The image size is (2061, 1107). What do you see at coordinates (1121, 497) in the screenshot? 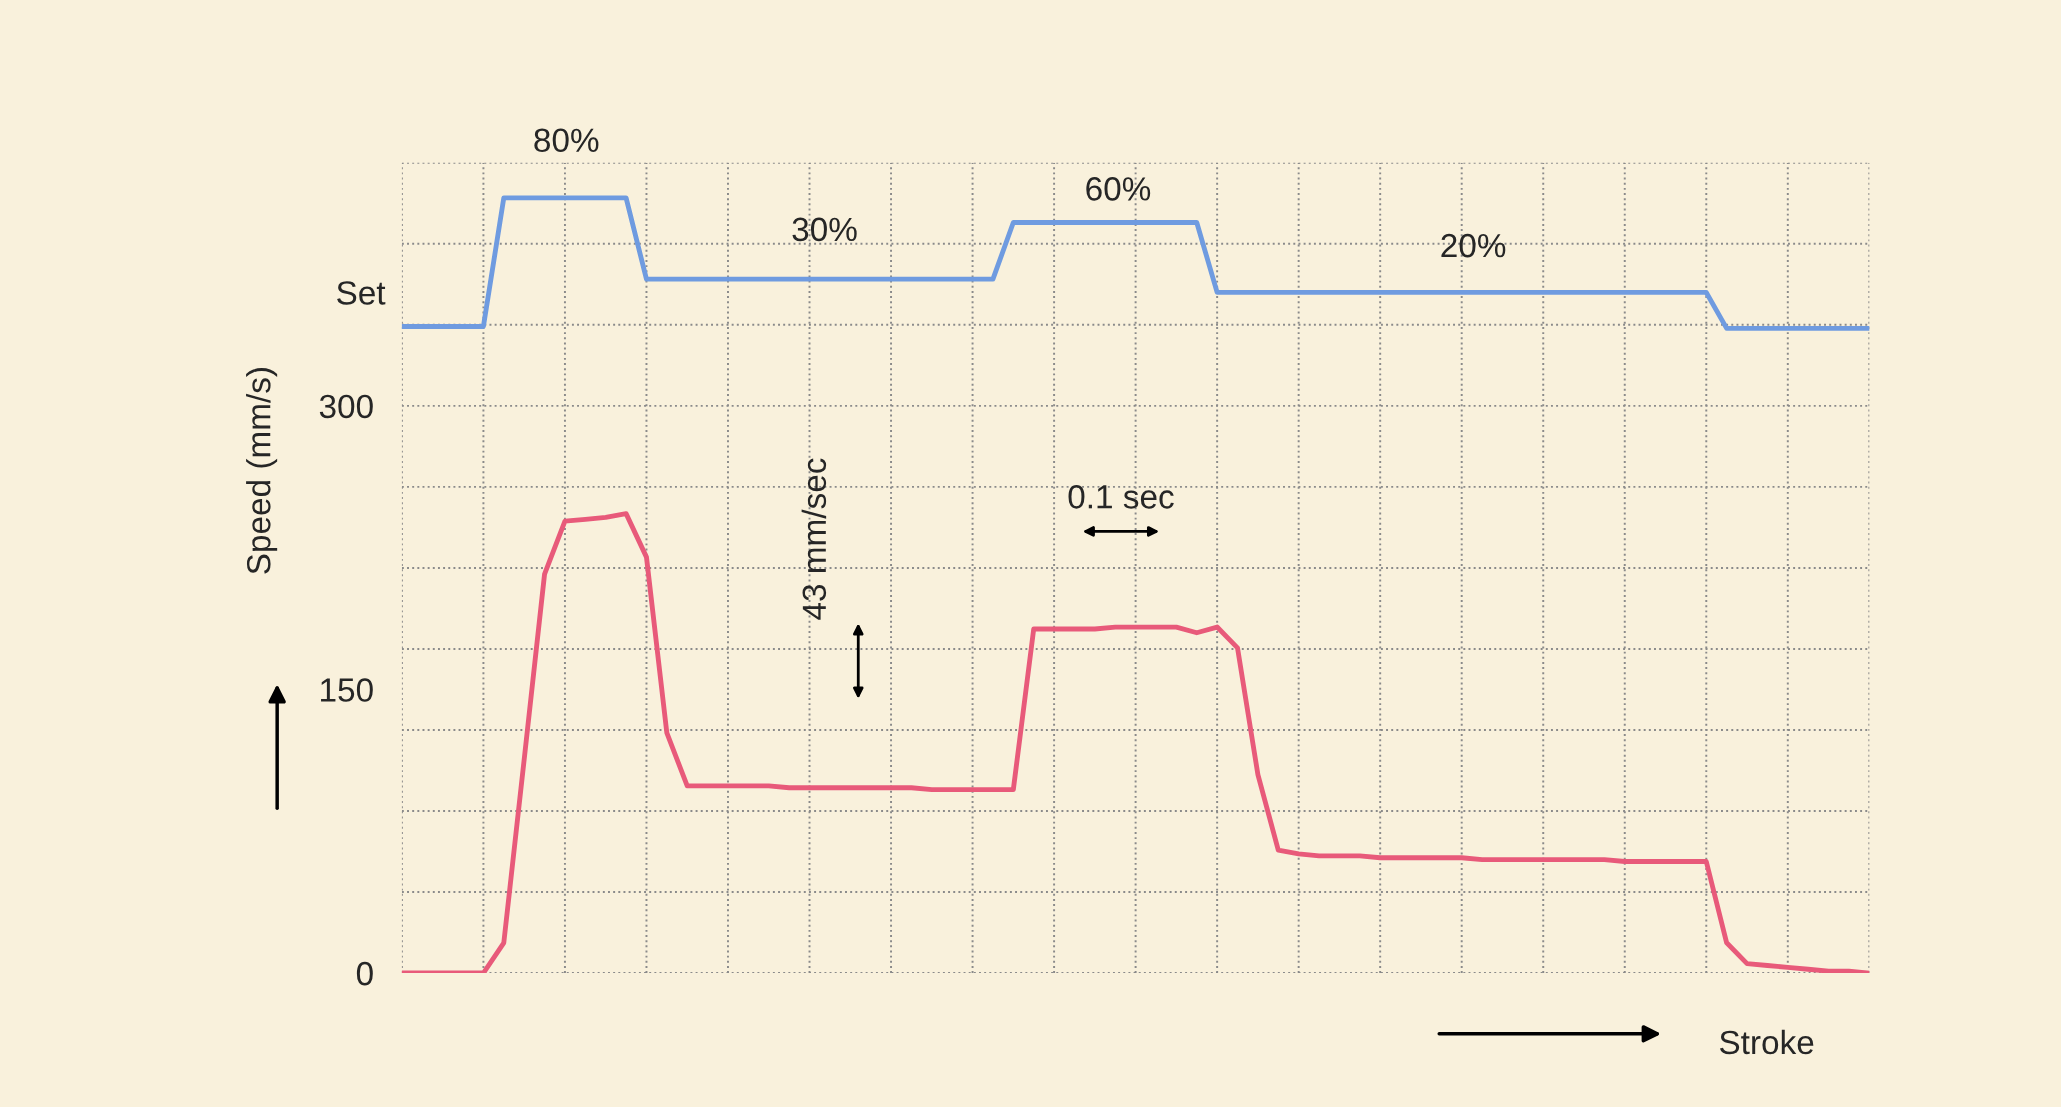
I see `annotation: 0.1 sec` at bounding box center [1121, 497].